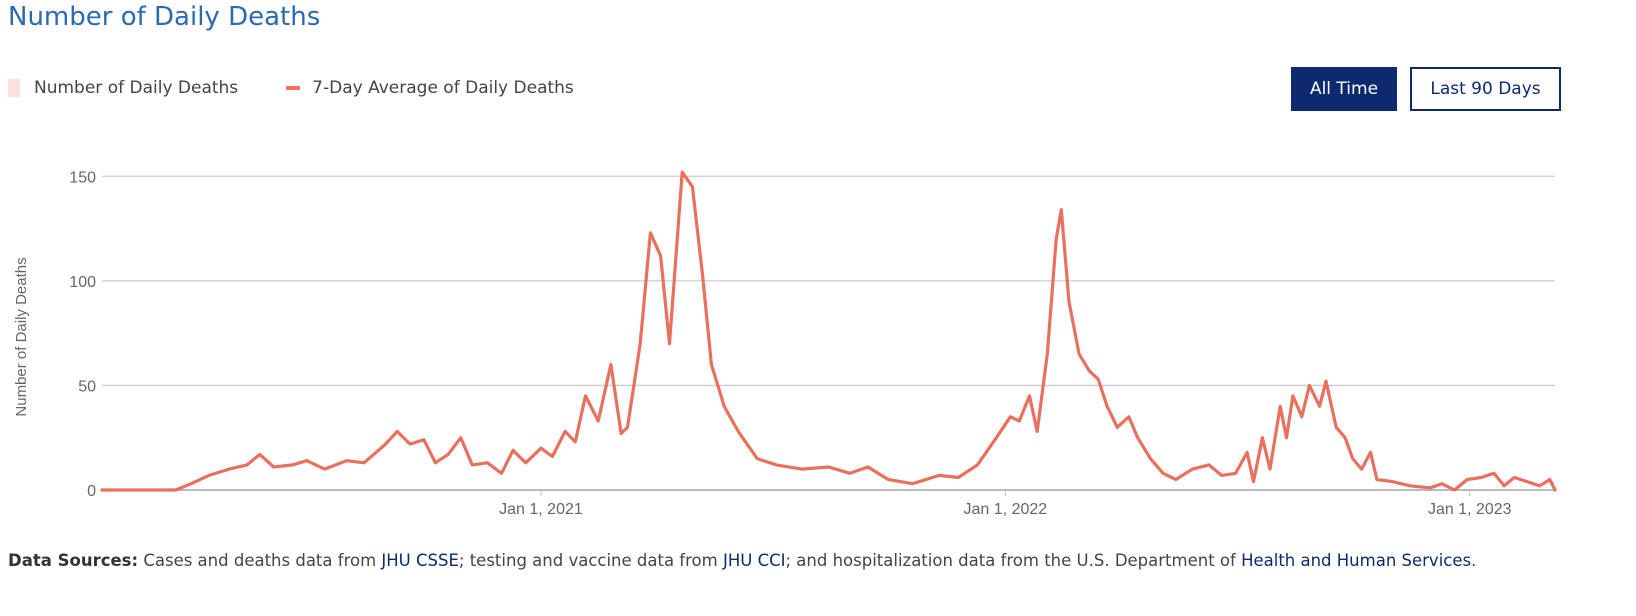 This screenshot has height=616, width=1636. What do you see at coordinates (73, 560) in the screenshot?
I see `data-sources-label: Data Sources:` at bounding box center [73, 560].